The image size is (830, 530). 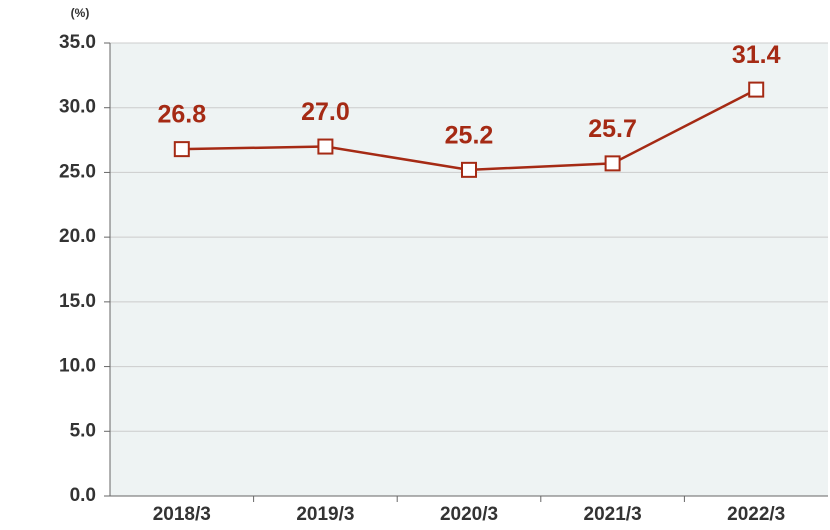 What do you see at coordinates (77, 236) in the screenshot?
I see `y-tick-label: 20.0` at bounding box center [77, 236].